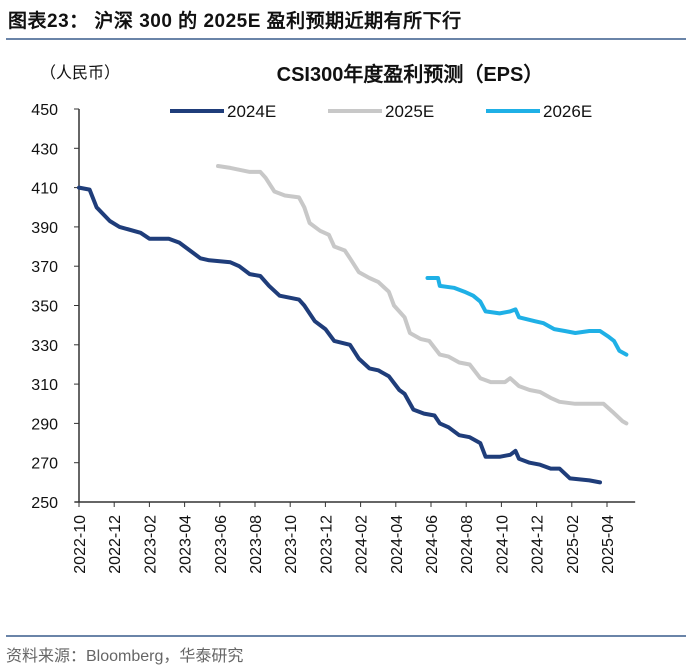 The image size is (686, 666). Describe the element at coordinates (44, 228) in the screenshot. I see `y-tick-label: 390` at that location.